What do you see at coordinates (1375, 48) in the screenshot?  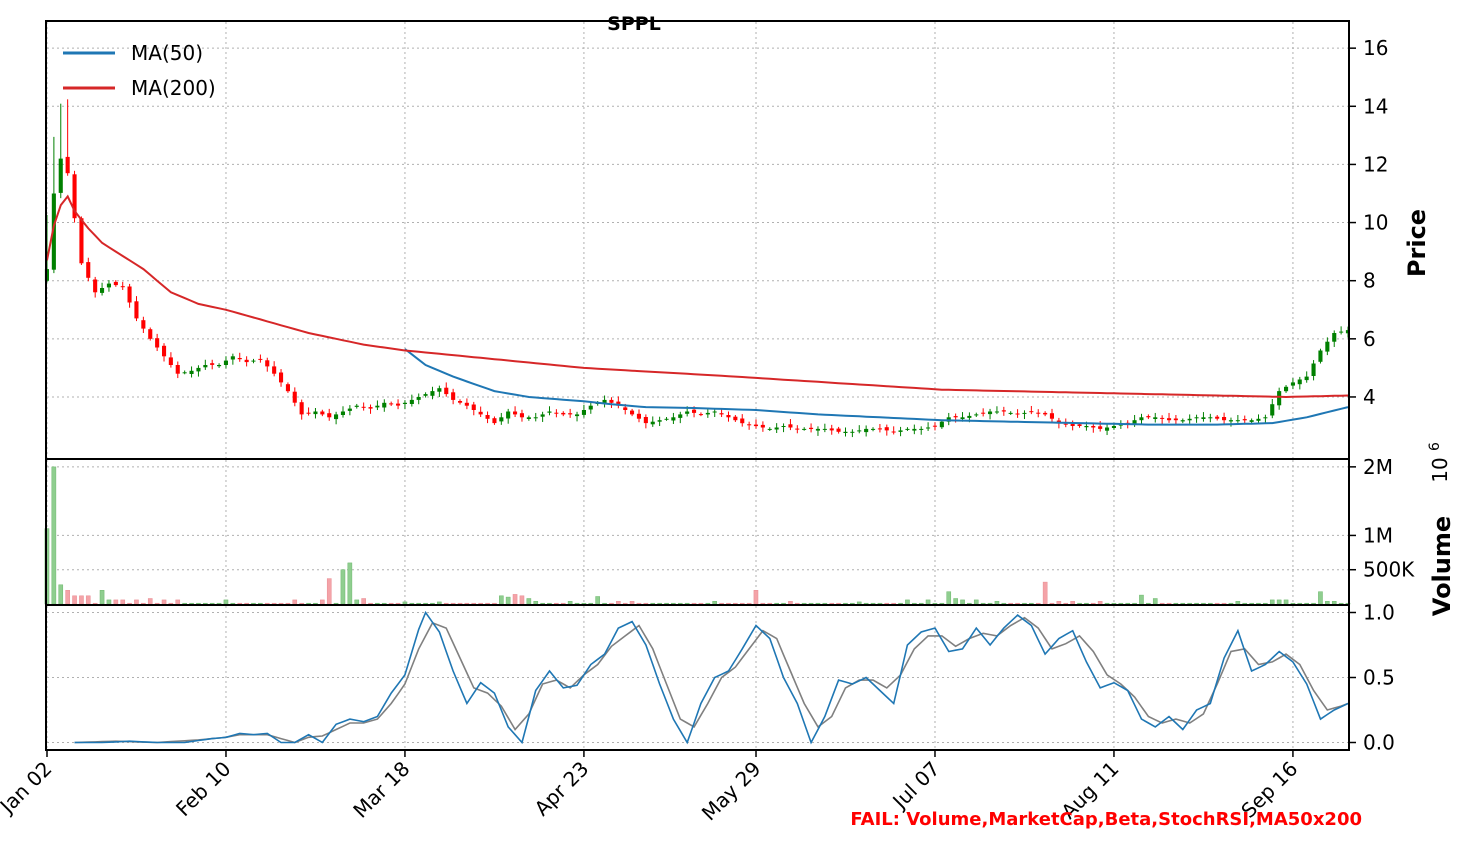 I see `price-tick-label: 16` at bounding box center [1375, 48].